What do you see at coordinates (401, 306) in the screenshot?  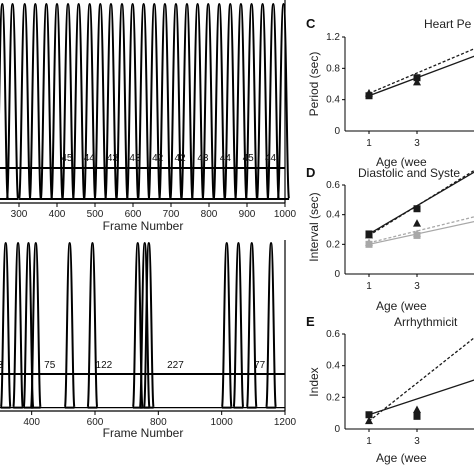 I see `panel-d-x-axis-label: Age (wee` at bounding box center [401, 306].